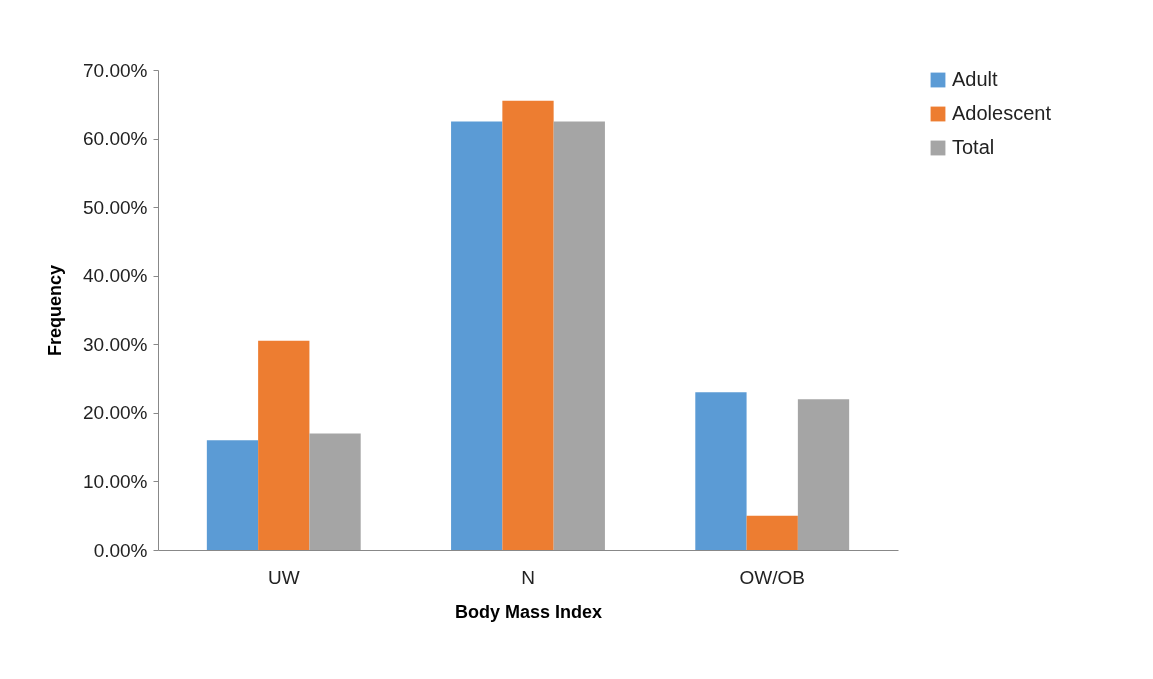  Describe the element at coordinates (115, 276) in the screenshot. I see `y-tick-label: 40.00%` at that location.